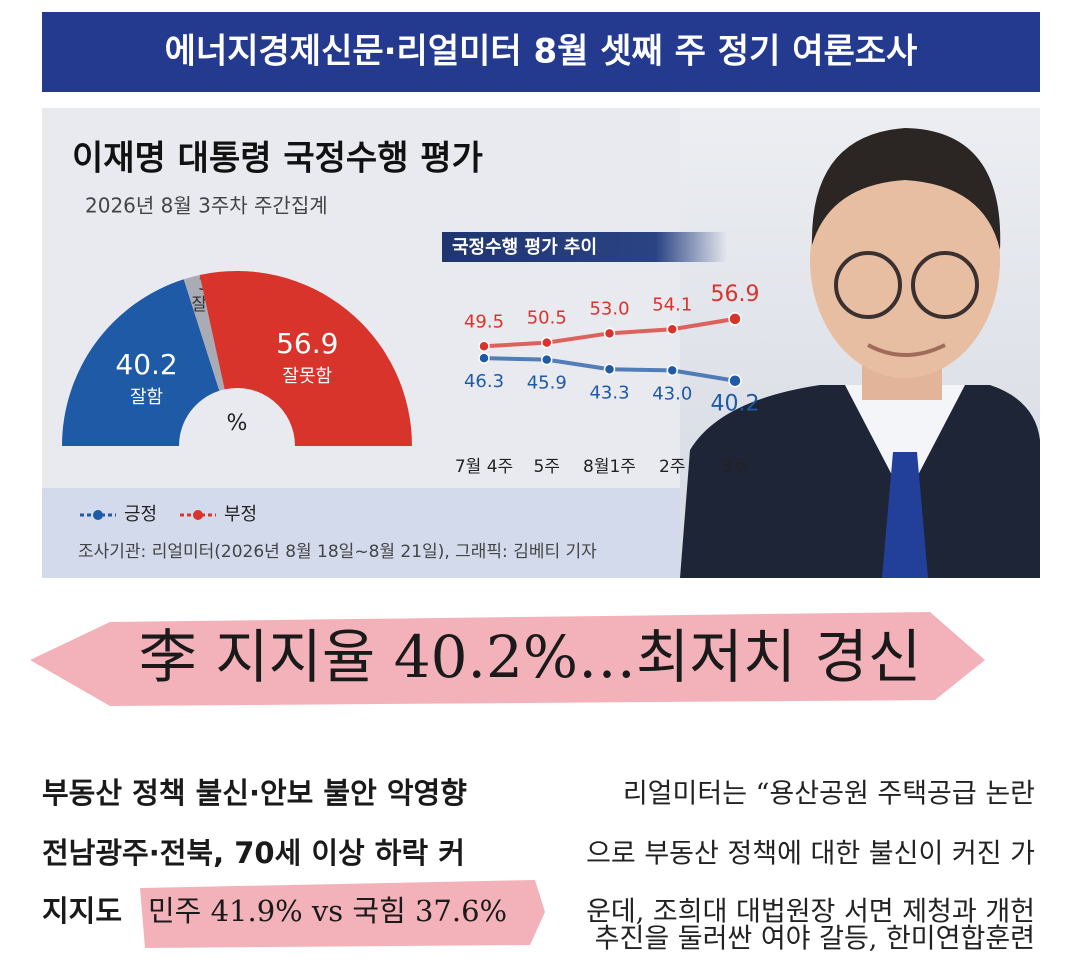 The height and width of the screenshot is (964, 1076). Describe the element at coordinates (327, 911) in the screenshot. I see `subhead-highlight: 민주 41.9% vs 국힘 37.6%` at that location.